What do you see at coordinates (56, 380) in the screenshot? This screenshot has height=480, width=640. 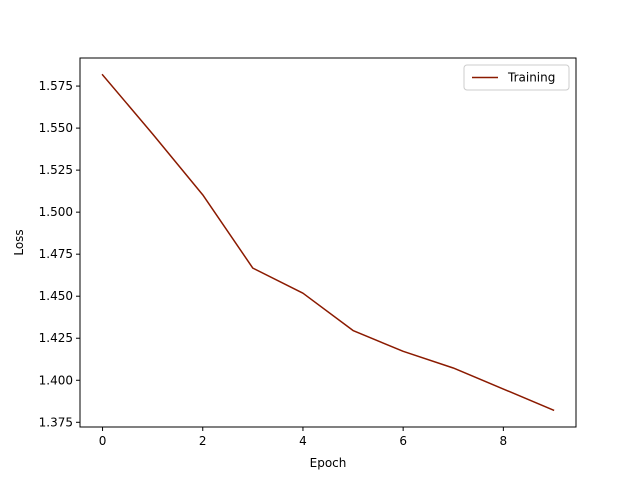 I see `y-tick-label: 1.400` at bounding box center [56, 380].